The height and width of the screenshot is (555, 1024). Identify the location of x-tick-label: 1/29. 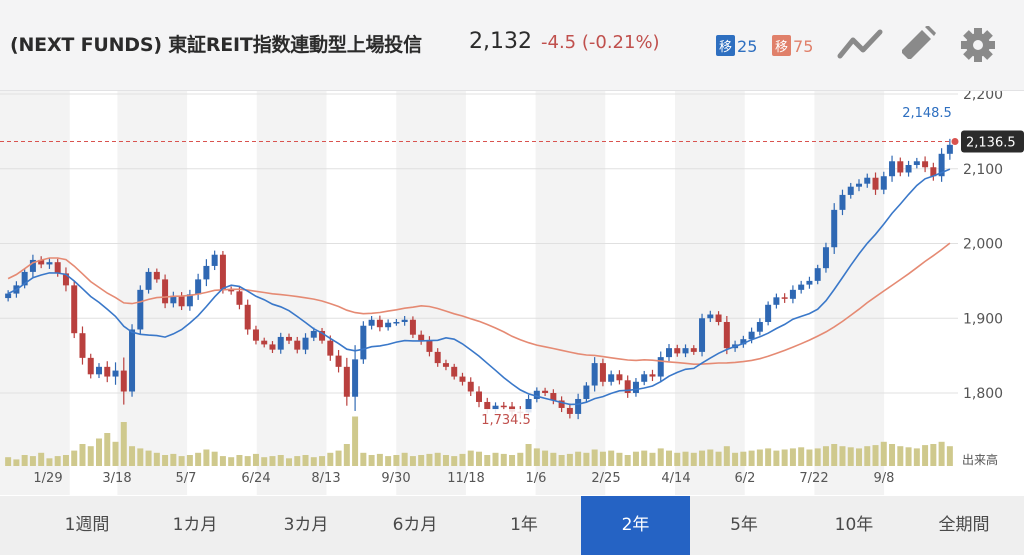
(47, 478).